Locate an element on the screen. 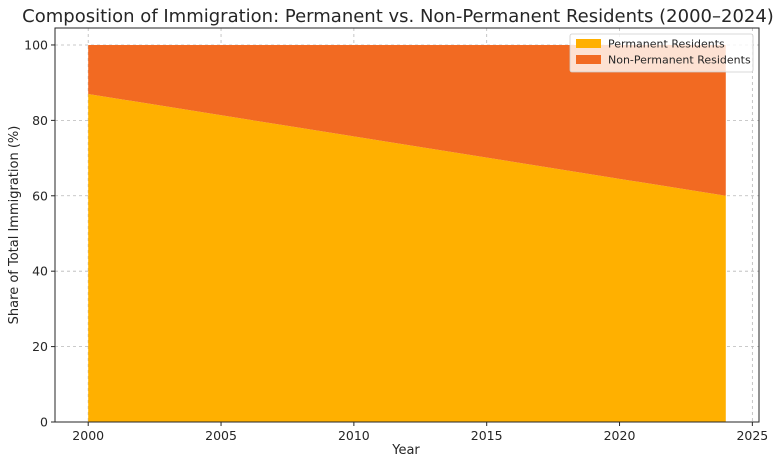 The height and width of the screenshot is (464, 780). y-tick-label: 60 is located at coordinates (40, 195).